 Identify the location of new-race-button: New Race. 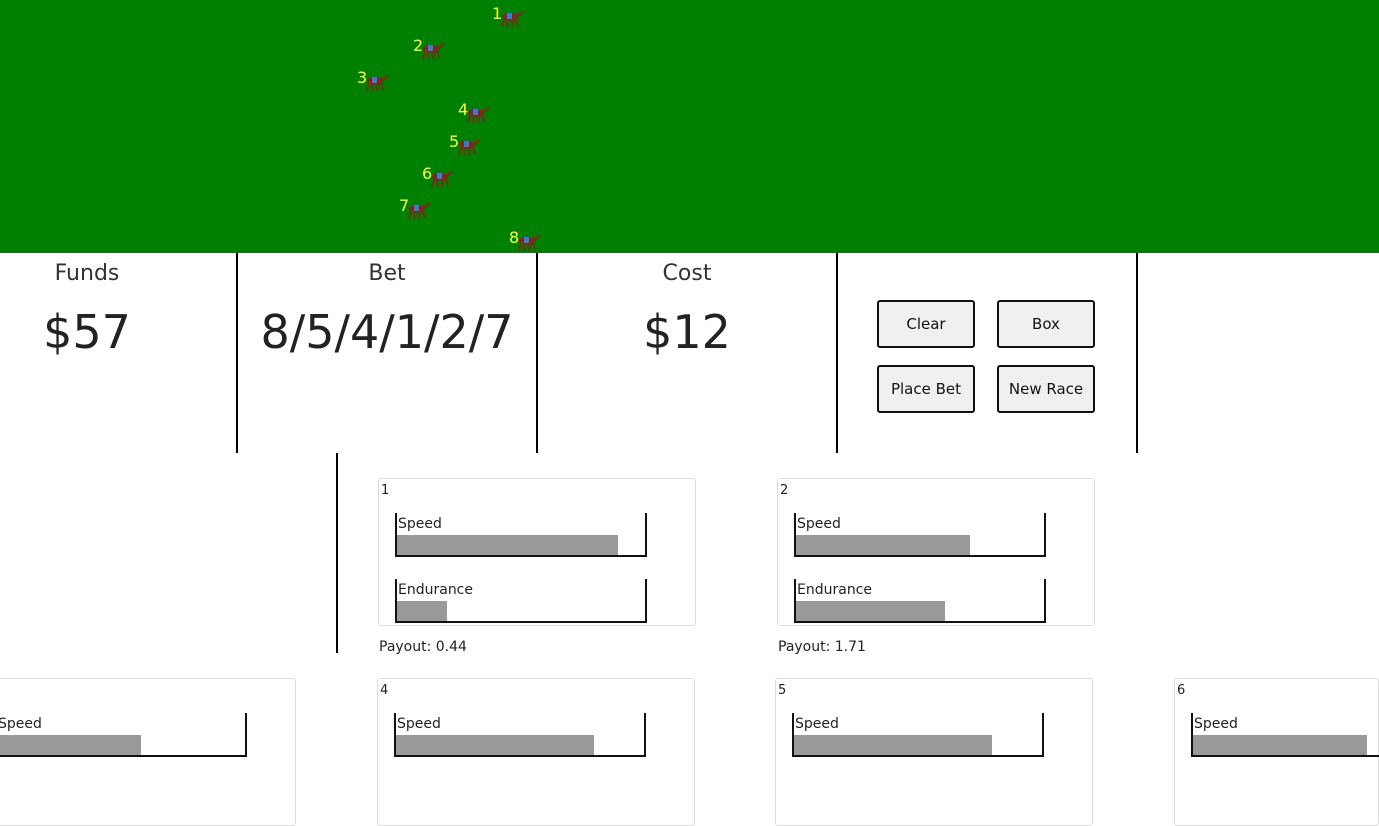
(1046, 389).